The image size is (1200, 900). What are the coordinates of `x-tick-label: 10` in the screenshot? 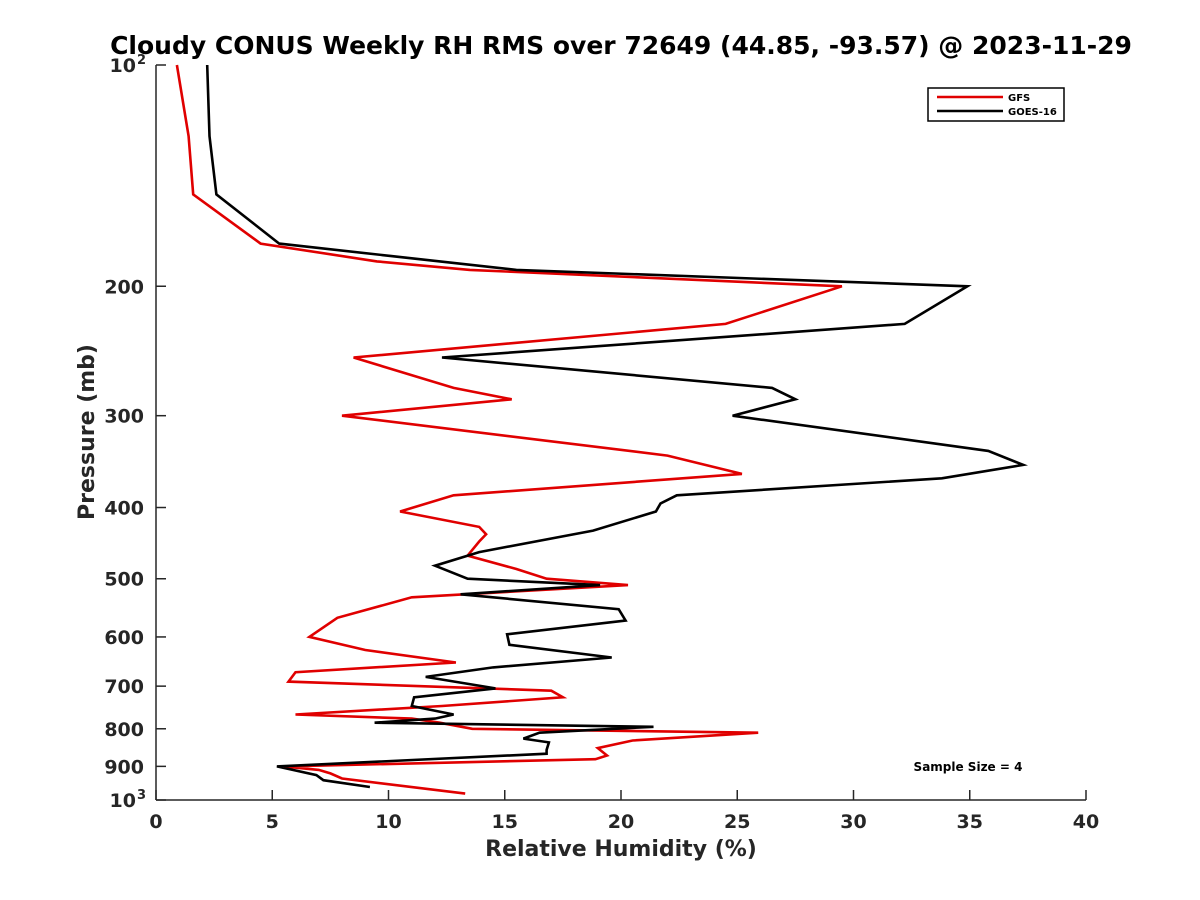 It's located at (388, 822).